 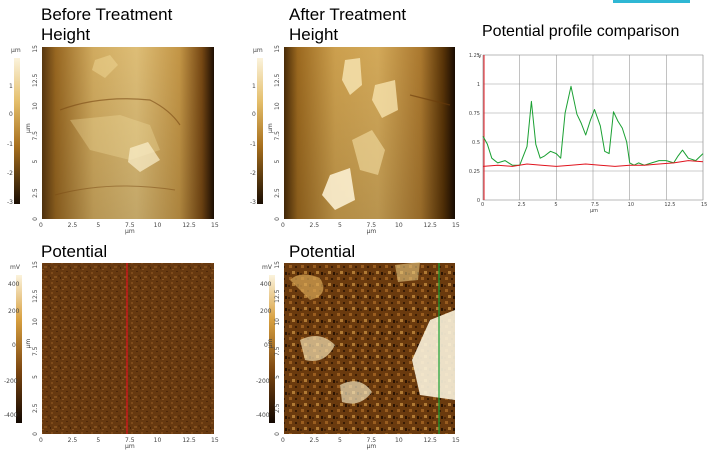 I want to click on svg-text: mV, so click(x=267, y=267).